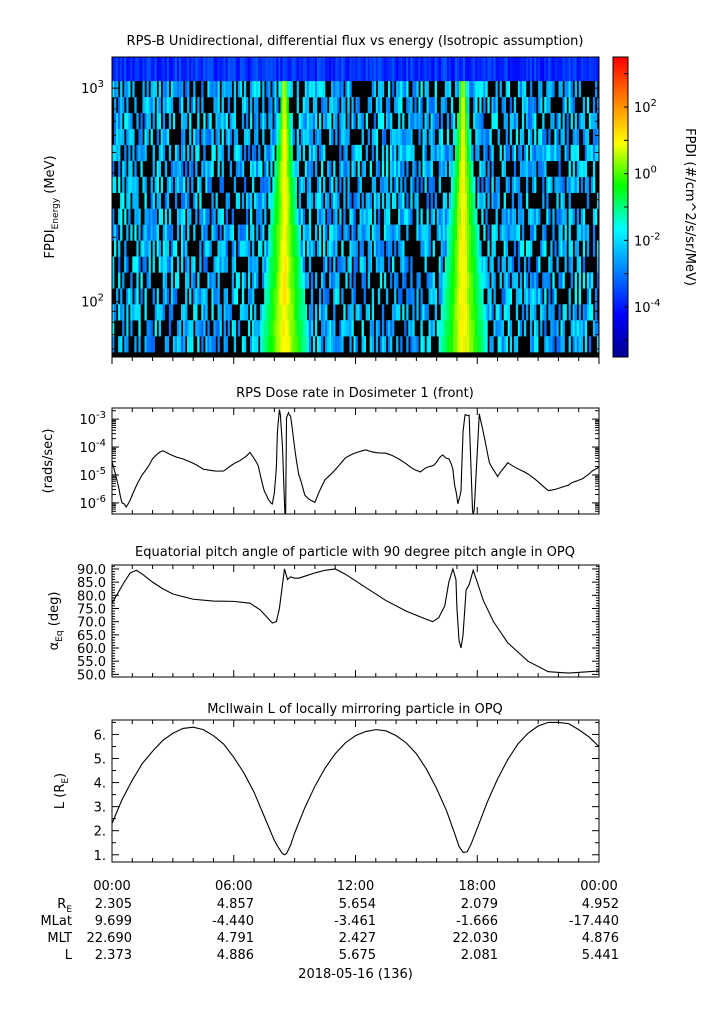 The width and height of the screenshot is (725, 1019). What do you see at coordinates (355, 360) in the screenshot?
I see `panel1-xticks` at bounding box center [355, 360].